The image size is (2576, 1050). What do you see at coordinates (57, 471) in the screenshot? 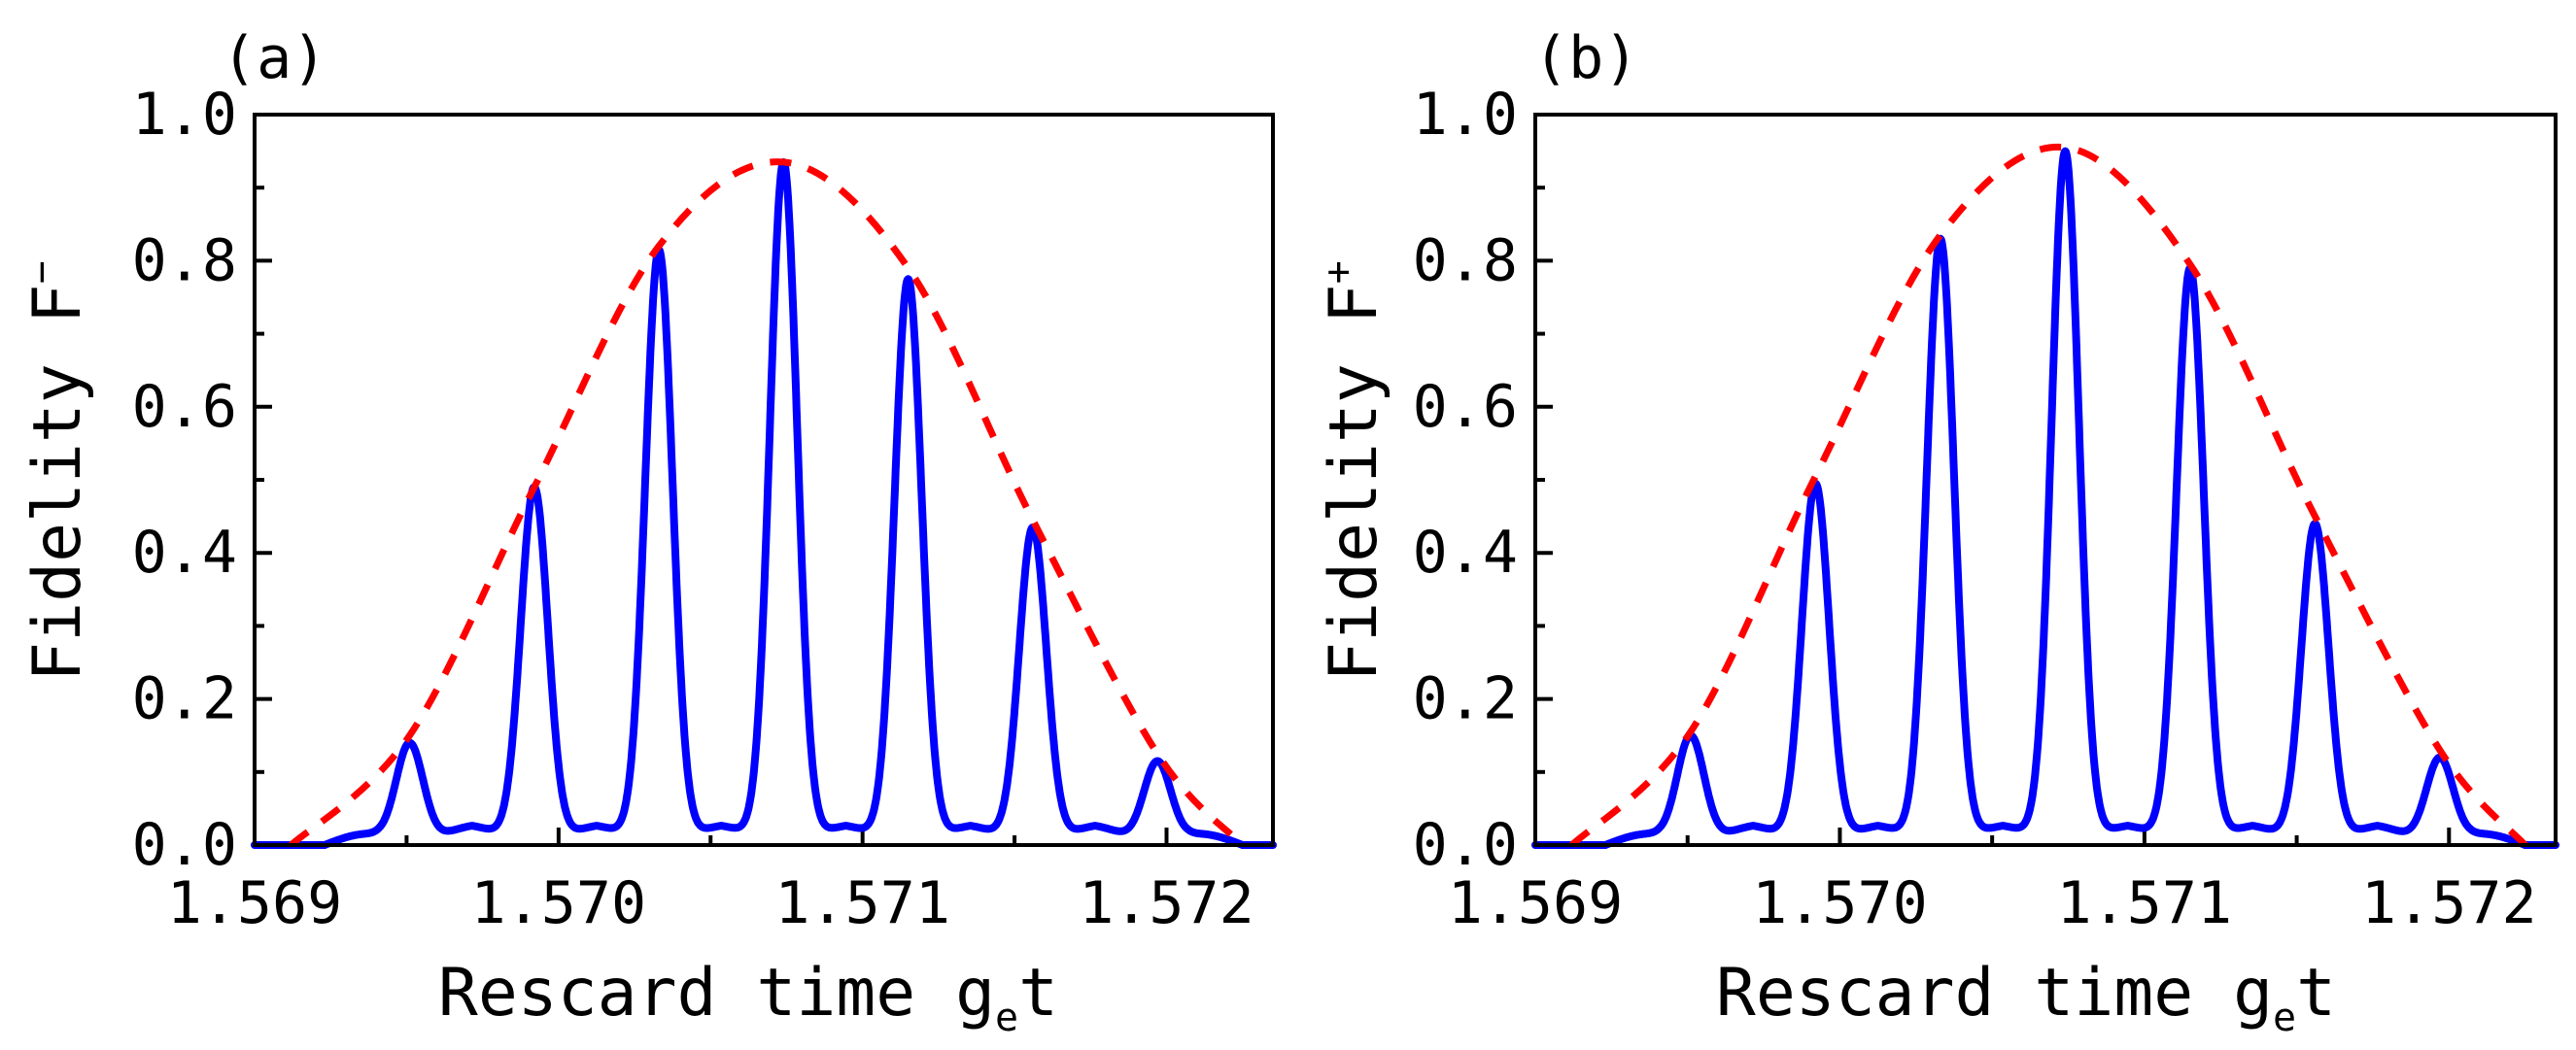
I see `y-axis-label: Fidelity F−` at bounding box center [57, 471].